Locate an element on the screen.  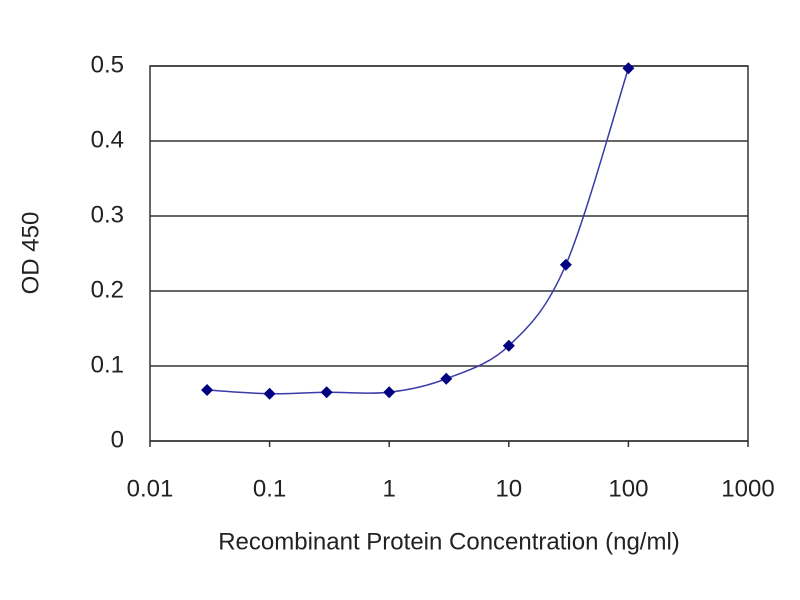
y-tick-label: 0.1 is located at coordinates (107, 364).